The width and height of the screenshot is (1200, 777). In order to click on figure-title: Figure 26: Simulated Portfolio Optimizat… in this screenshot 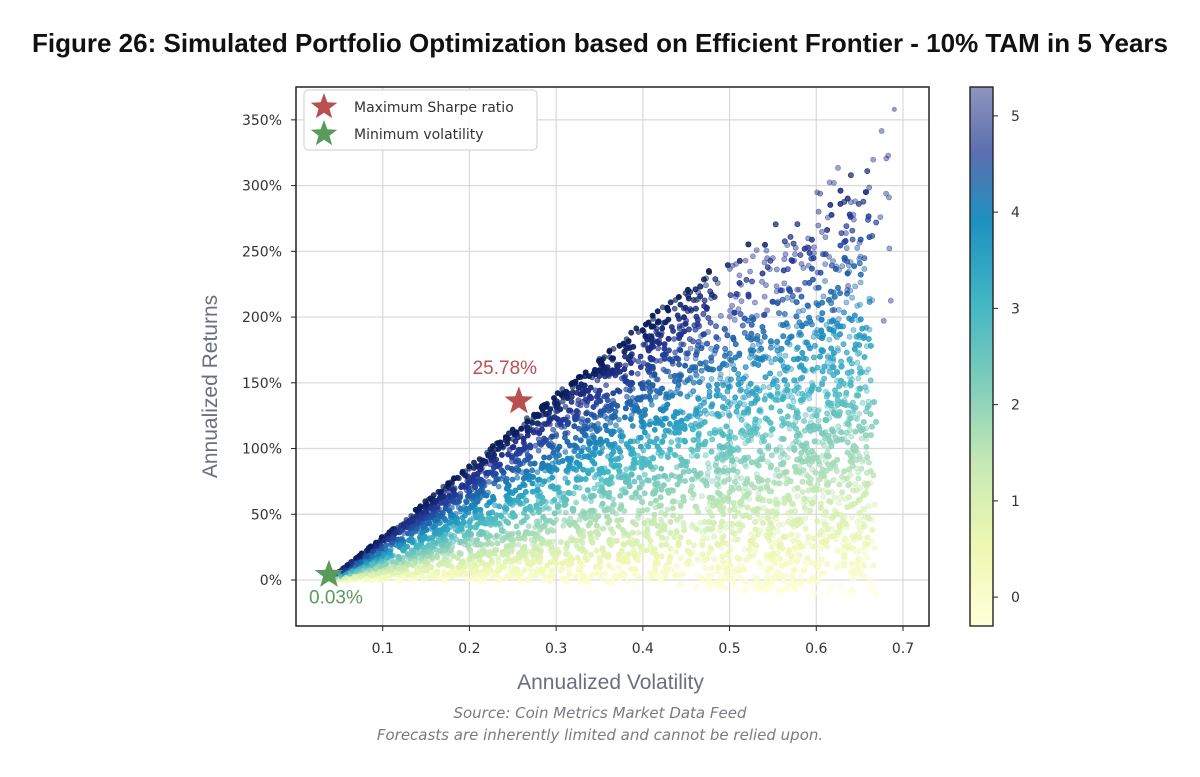, I will do `click(600, 43)`.